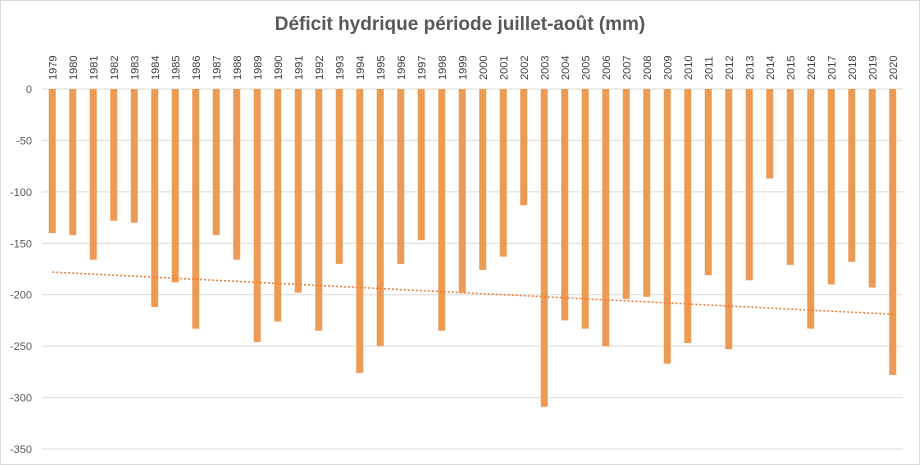 This screenshot has width=920, height=465. Describe the element at coordinates (484, 68) in the screenshot. I see `x-tick-label: 2000` at that location.